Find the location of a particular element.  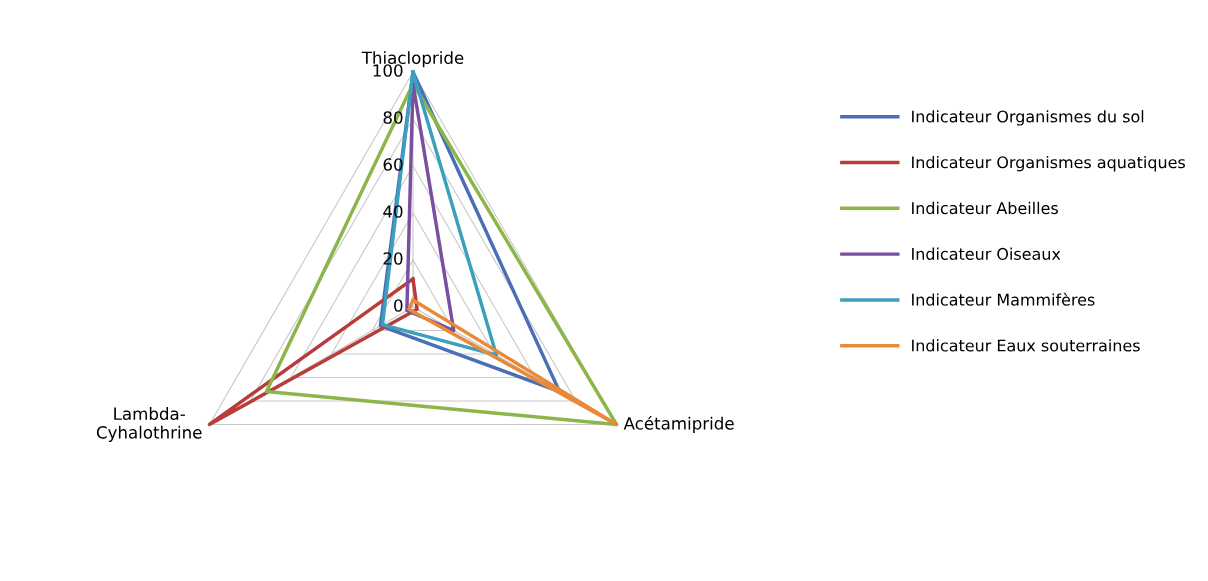

spoke-label: Acétamipride is located at coordinates (678, 424).